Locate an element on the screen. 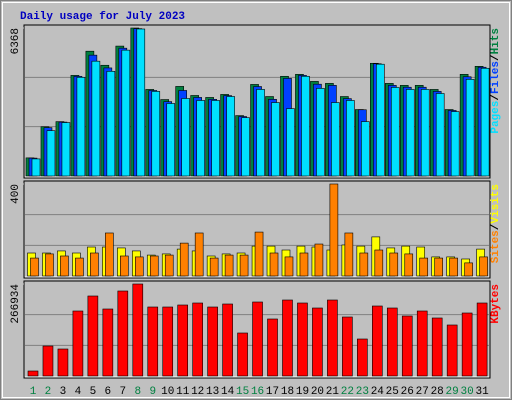  x-tick-label: 4 is located at coordinates (78, 392).